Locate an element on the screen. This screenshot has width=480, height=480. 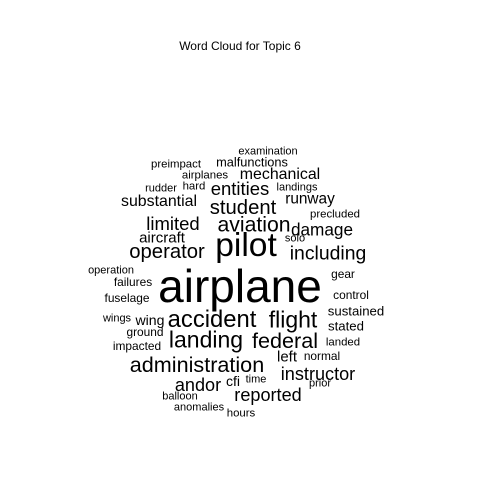
word-solo: solo is located at coordinates (295, 238).